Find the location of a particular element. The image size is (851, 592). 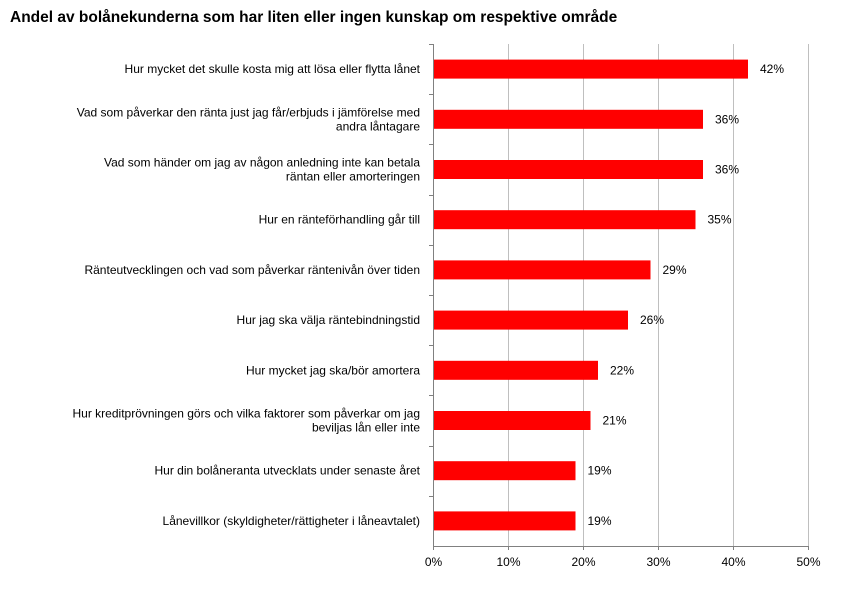

x-tick-label: 40% is located at coordinates (733, 562).